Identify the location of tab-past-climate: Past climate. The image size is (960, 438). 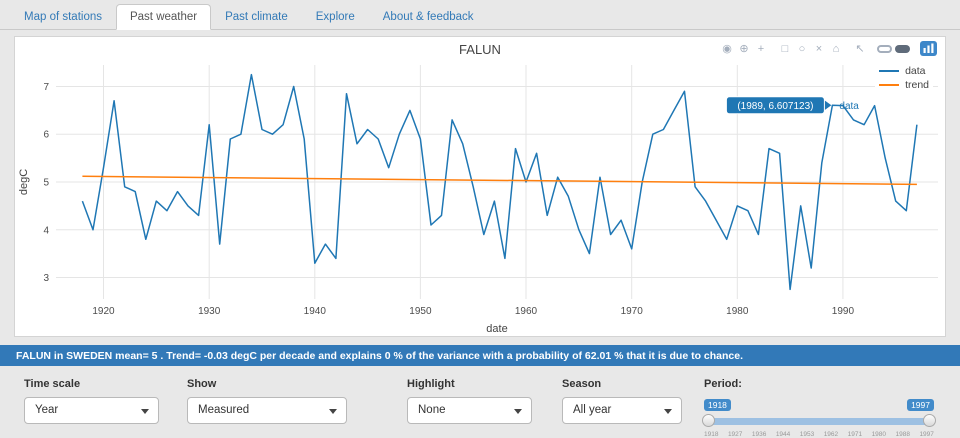
(256, 17).